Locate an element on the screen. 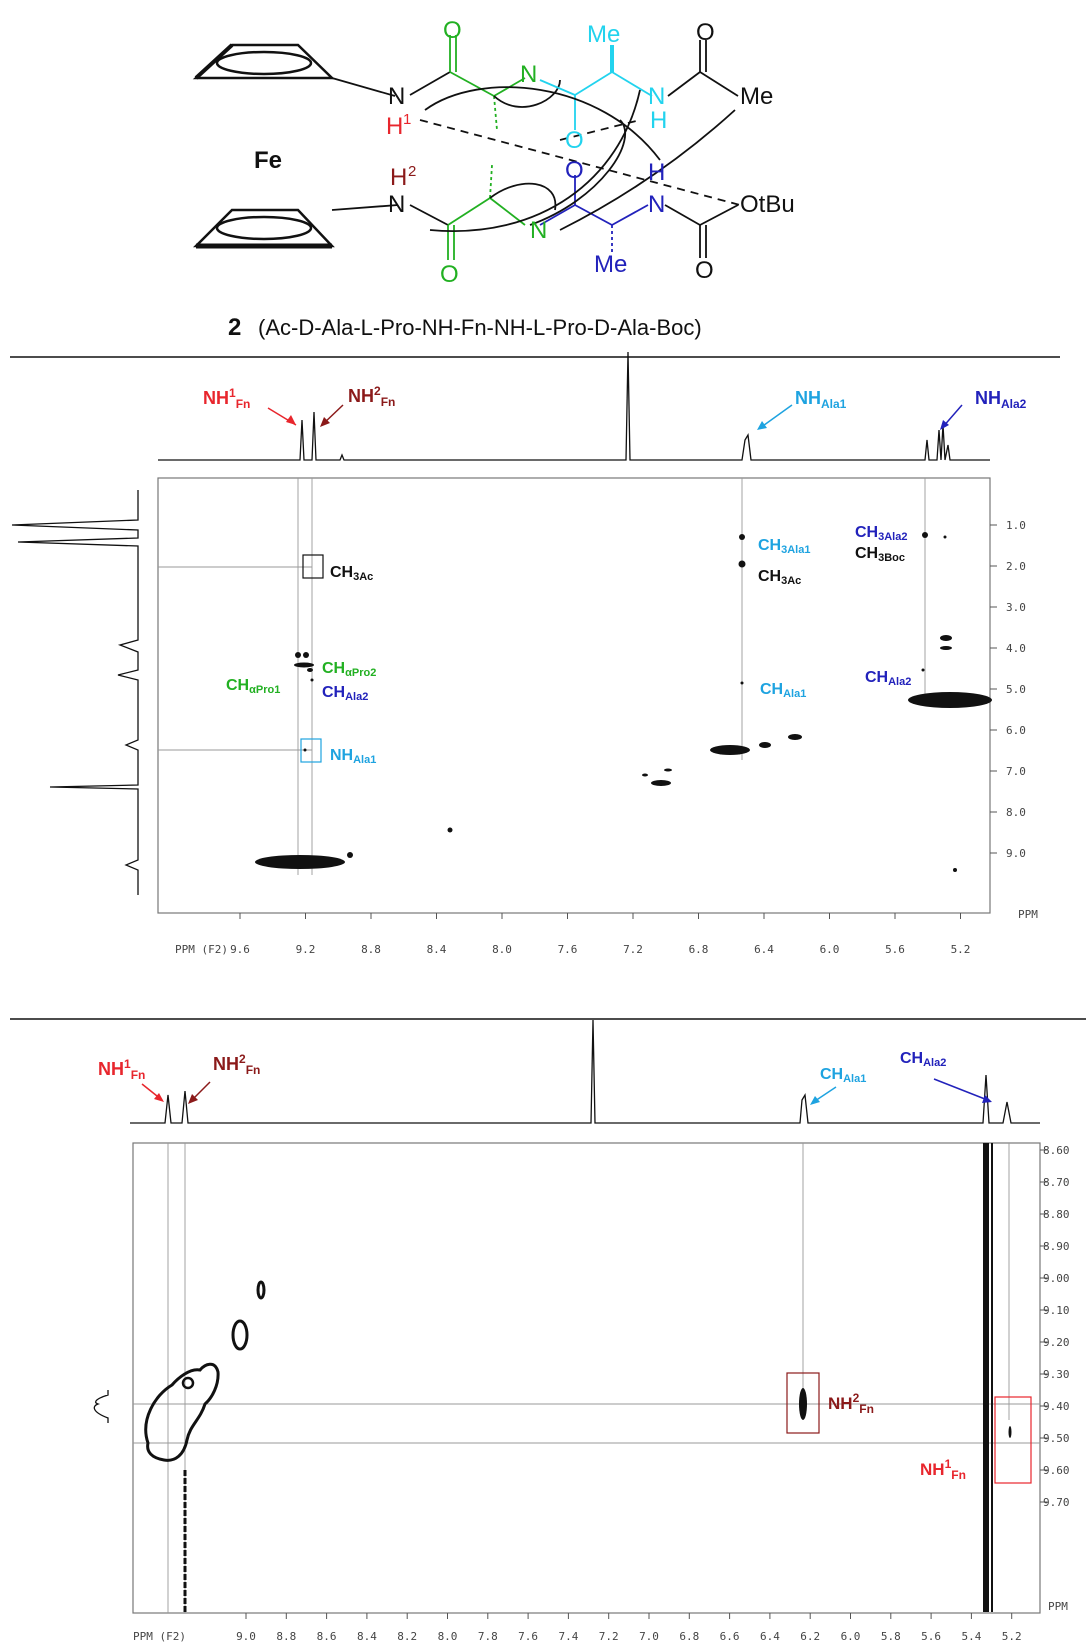  panel2-y-tick-label: 9.00 is located at coordinates (1056, 1278).